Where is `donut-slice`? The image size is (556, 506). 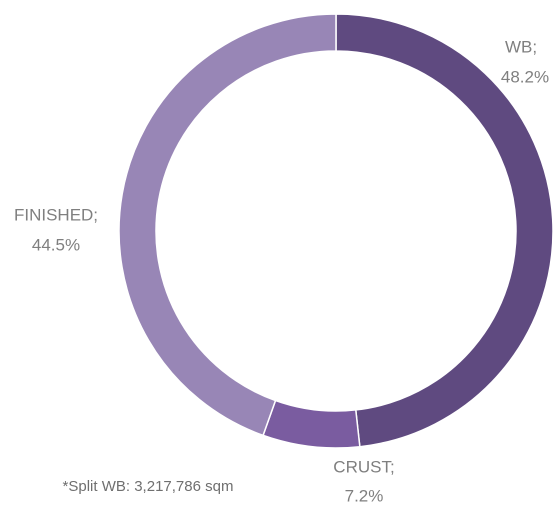
donut-slice is located at coordinates (311, 424).